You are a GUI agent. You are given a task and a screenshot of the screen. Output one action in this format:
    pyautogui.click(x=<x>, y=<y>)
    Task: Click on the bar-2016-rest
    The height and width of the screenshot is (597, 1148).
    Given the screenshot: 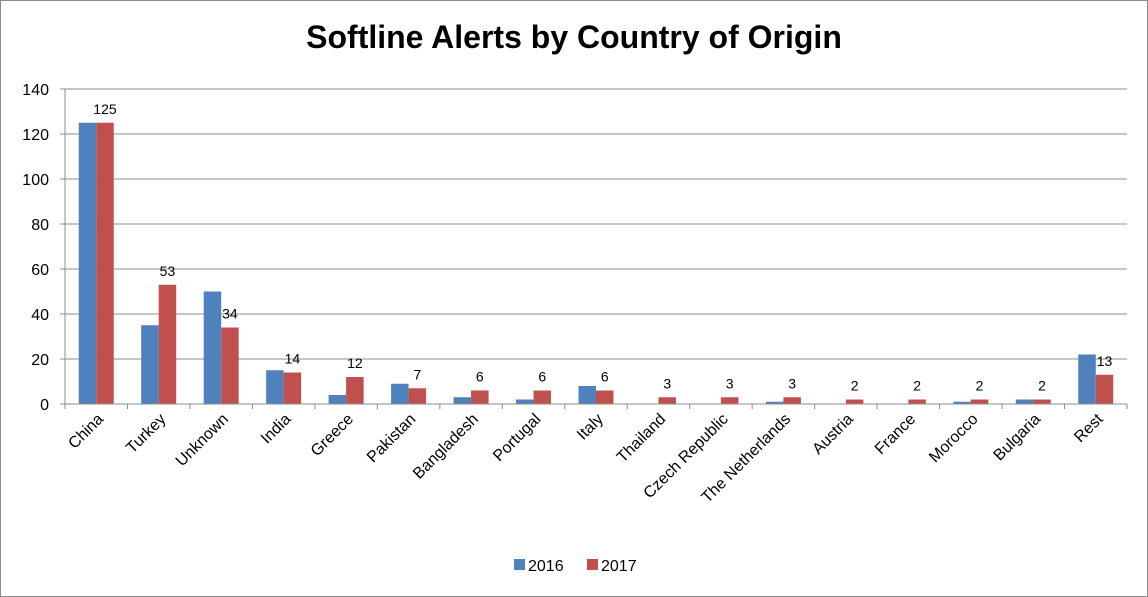 What is the action you would take?
    pyautogui.click(x=1087, y=379)
    